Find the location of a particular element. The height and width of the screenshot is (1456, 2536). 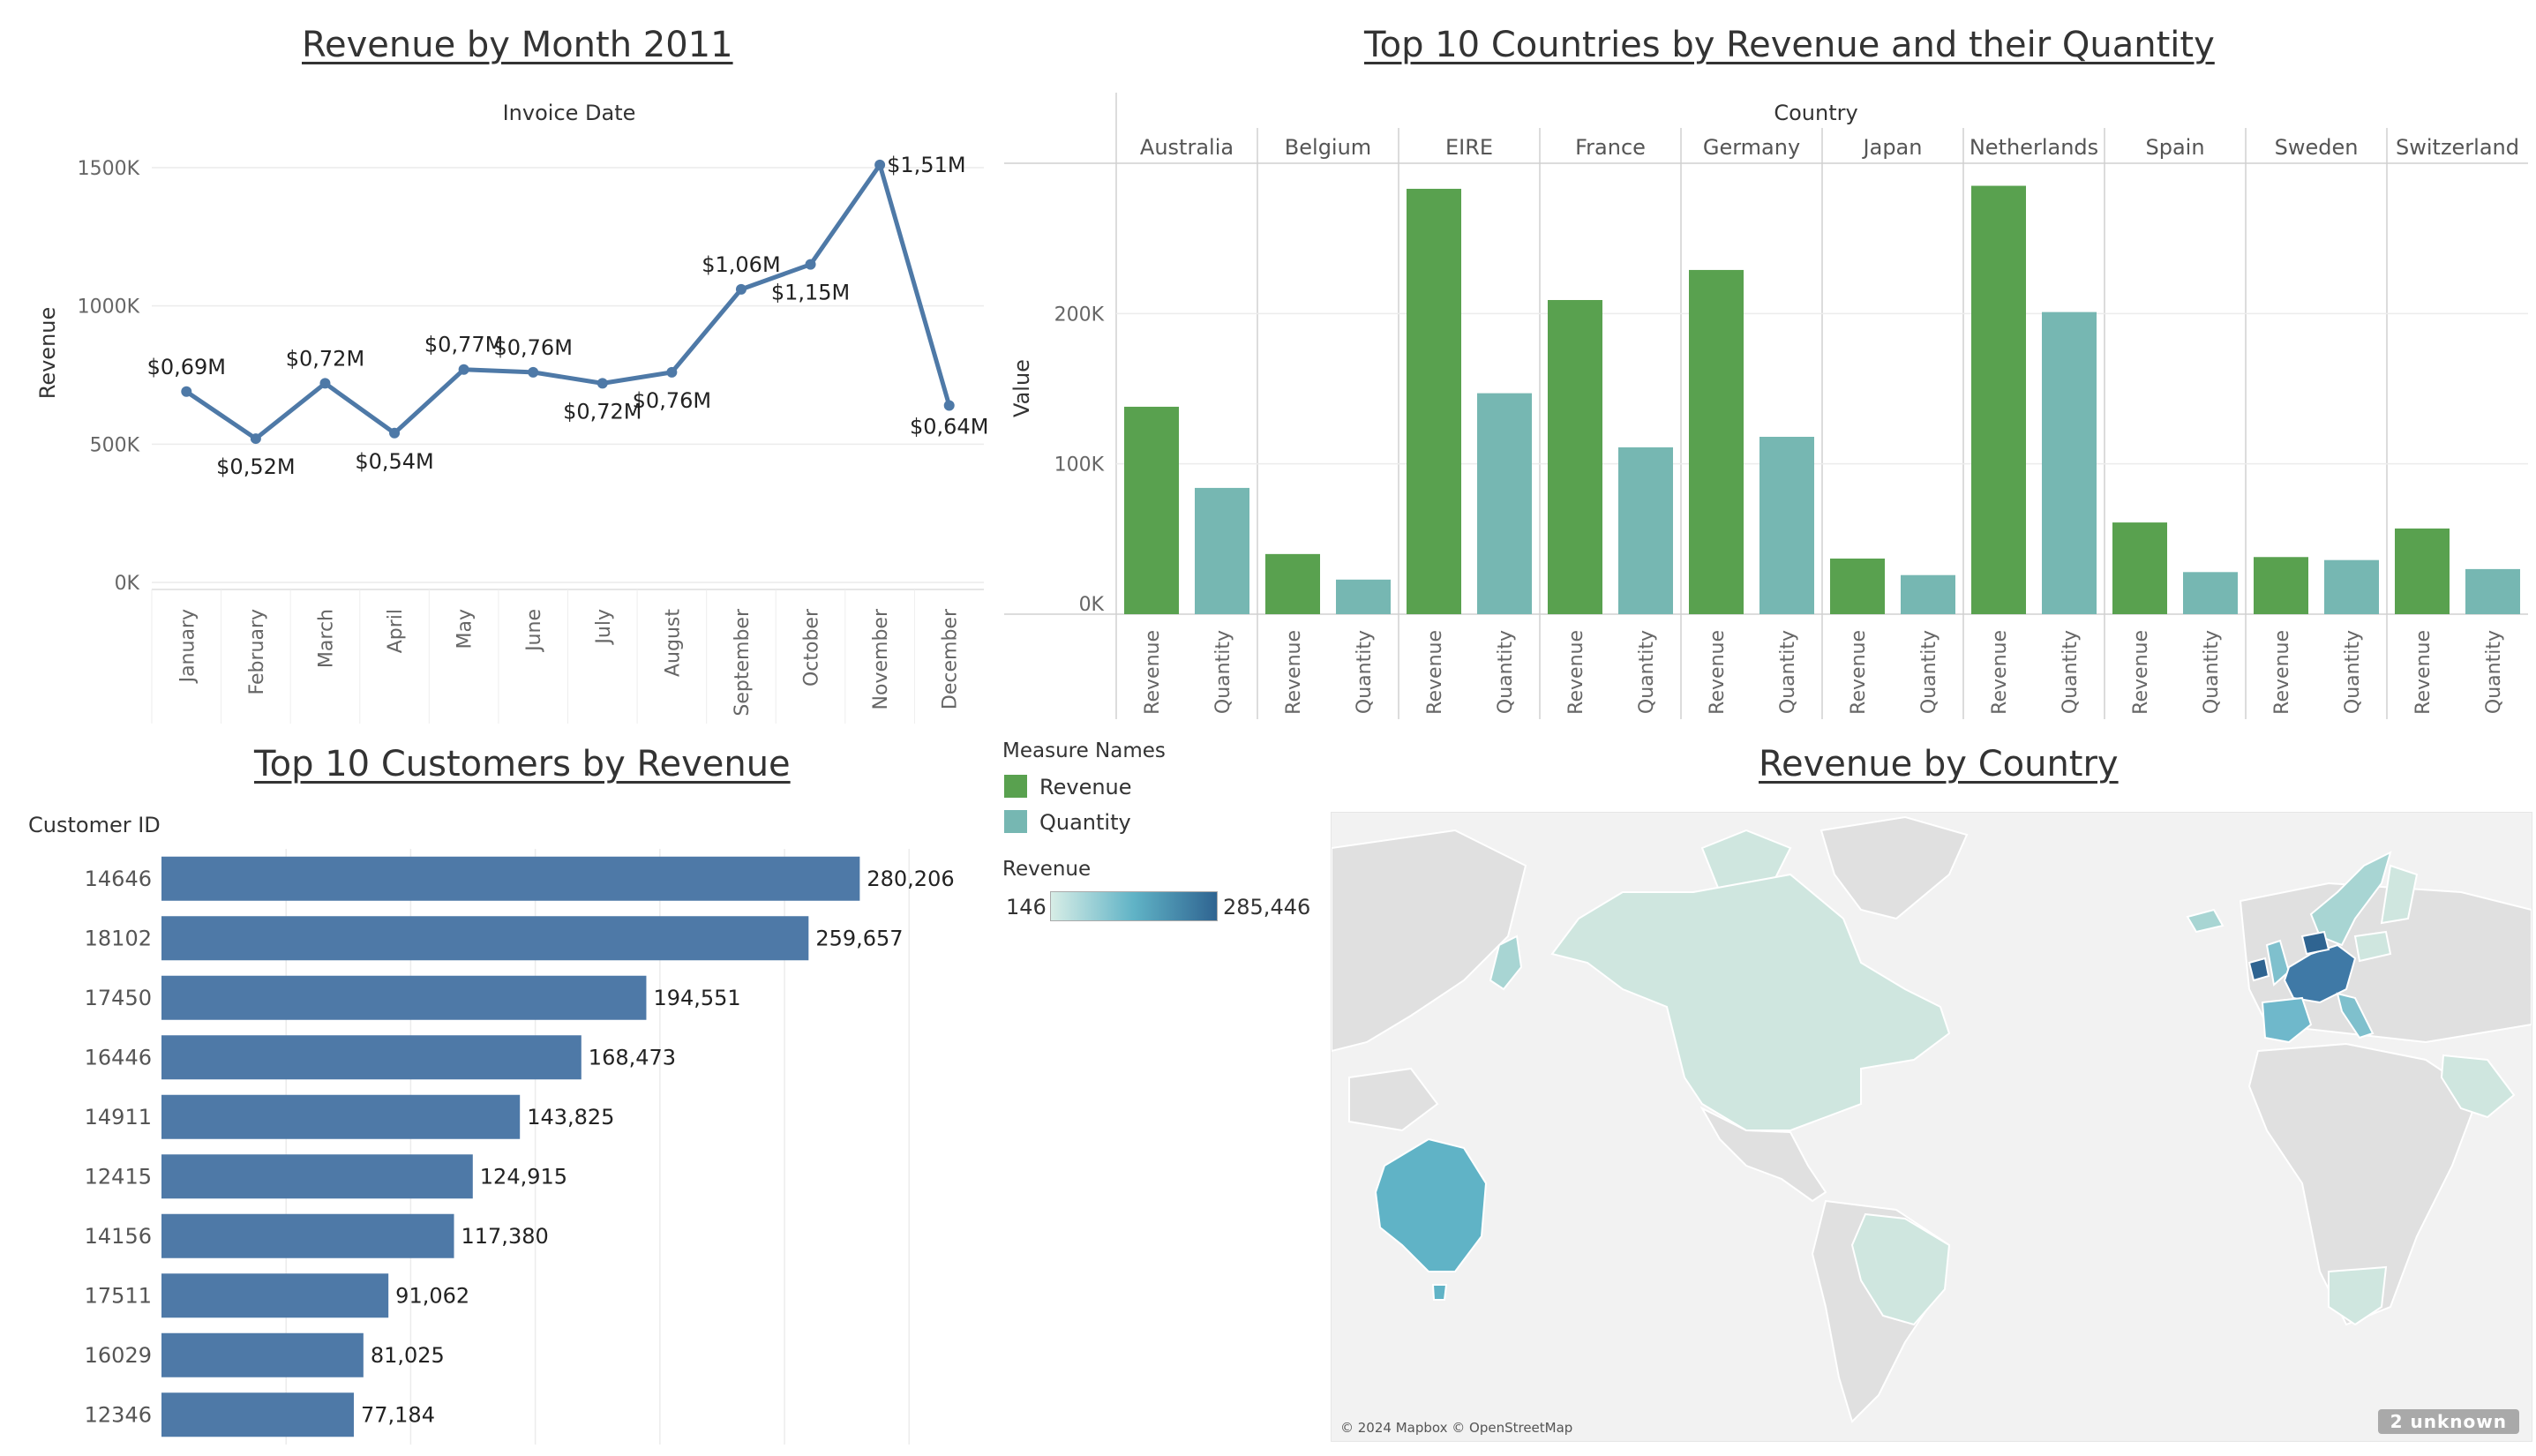

revenue-legend-label: Revenue is located at coordinates (1085, 787).